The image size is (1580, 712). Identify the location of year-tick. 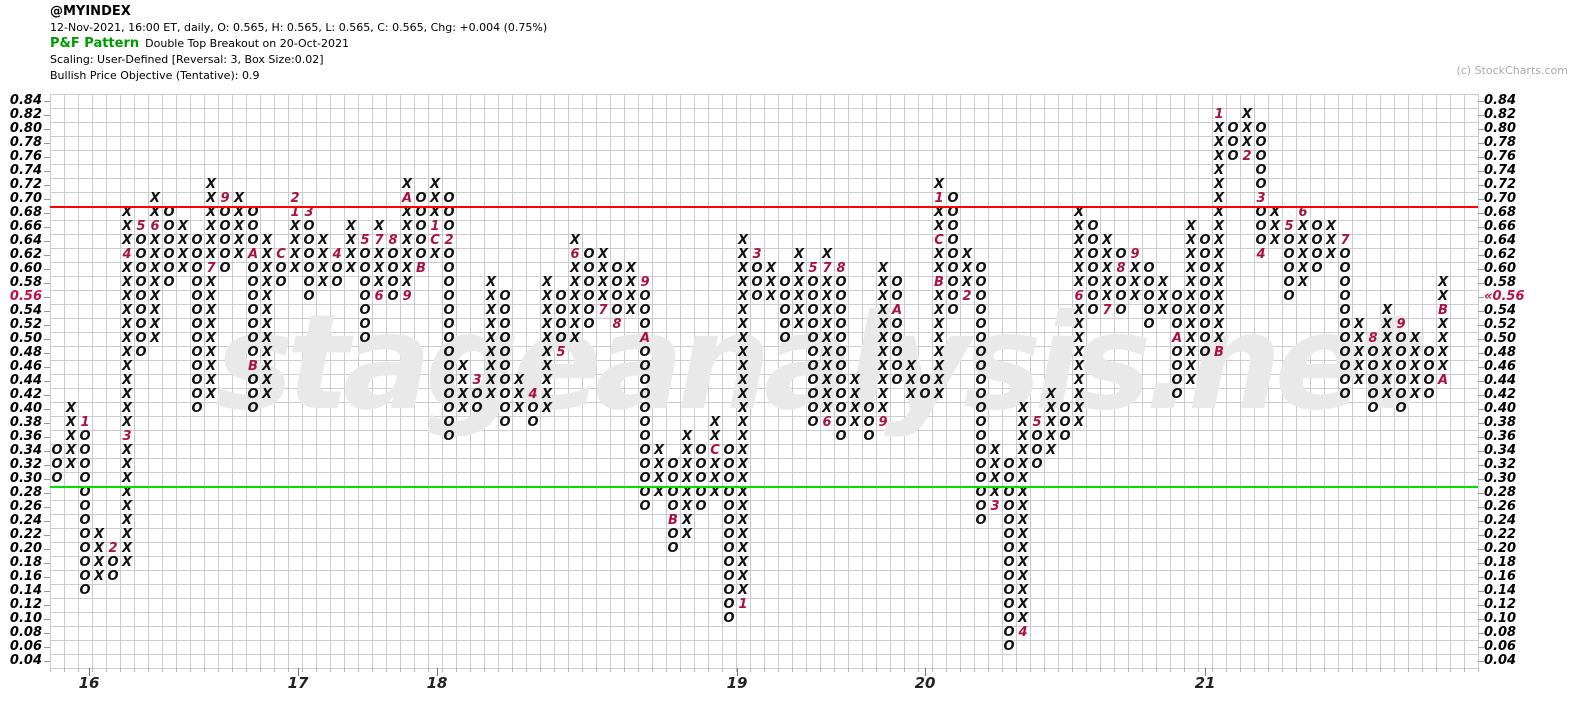
(737, 672).